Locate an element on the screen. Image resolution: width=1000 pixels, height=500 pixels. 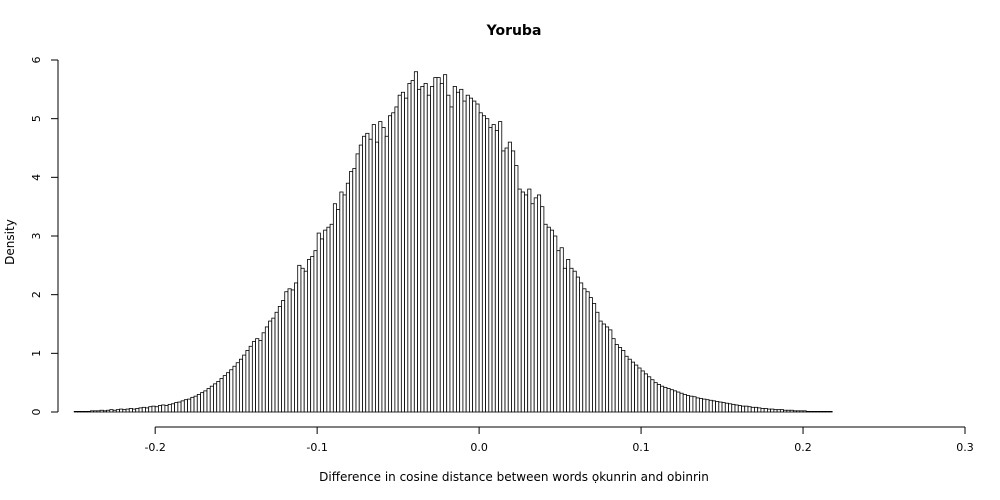
y-tick-label: 5 is located at coordinates (36, 118).